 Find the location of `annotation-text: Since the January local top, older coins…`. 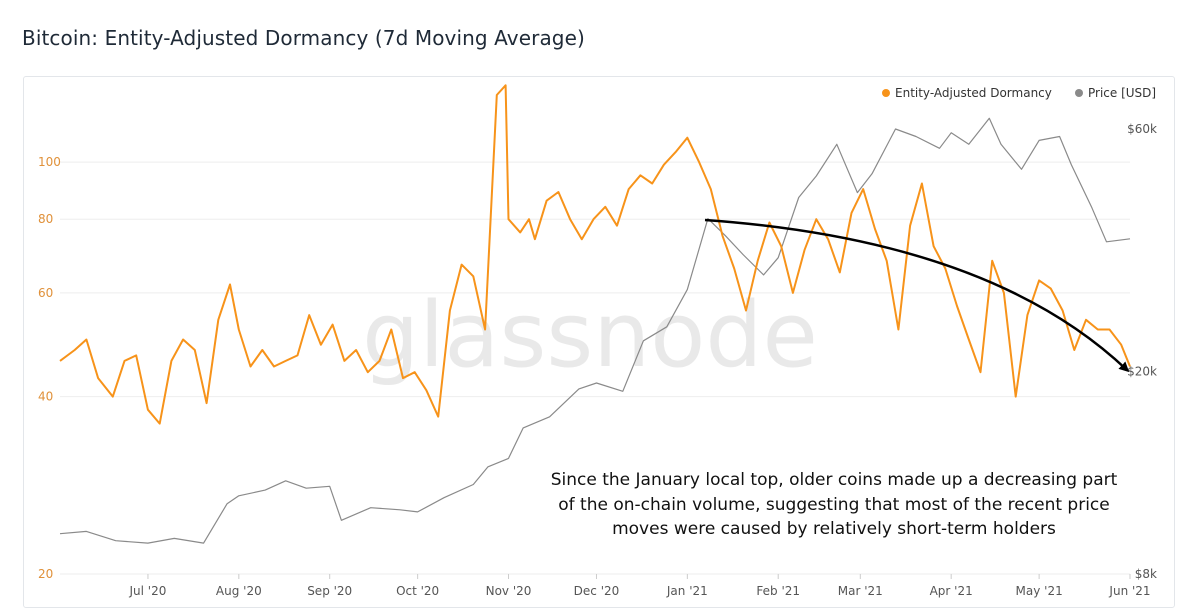

annotation-text: Since the January local top, older coins… is located at coordinates (834, 504).